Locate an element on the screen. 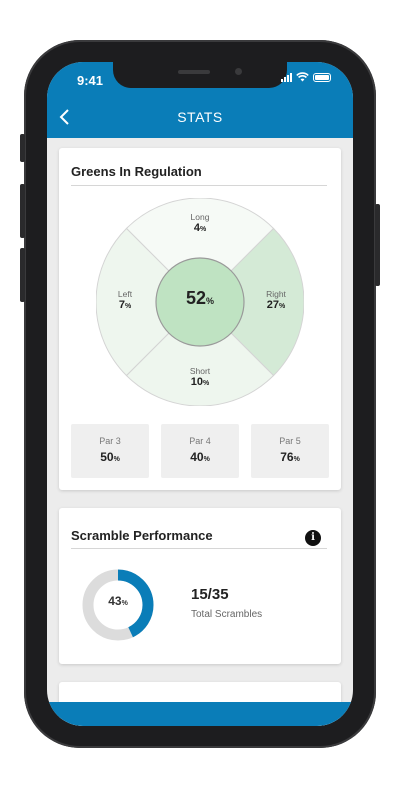 Image resolution: width=400 pixels, height=788 pixels. camera is located at coordinates (238, 71).